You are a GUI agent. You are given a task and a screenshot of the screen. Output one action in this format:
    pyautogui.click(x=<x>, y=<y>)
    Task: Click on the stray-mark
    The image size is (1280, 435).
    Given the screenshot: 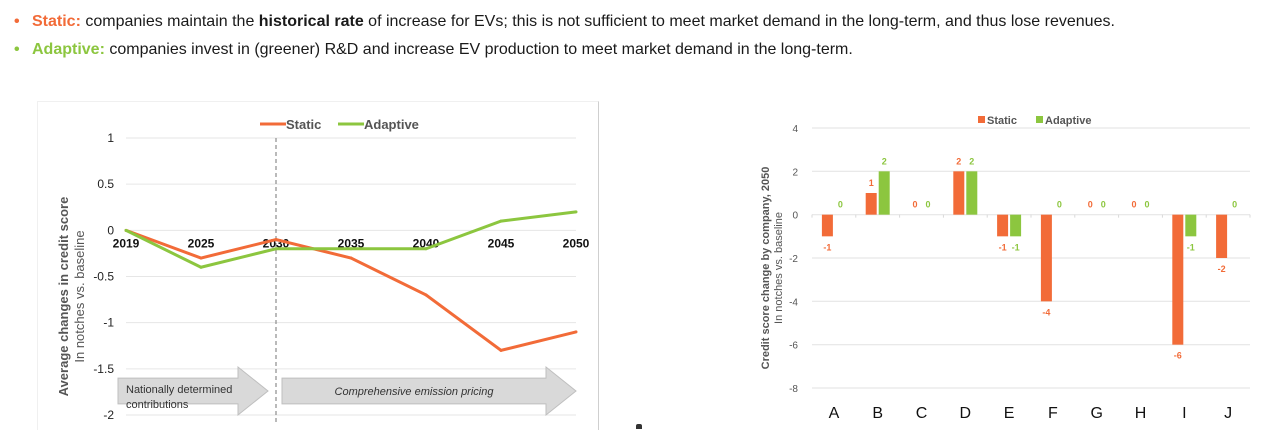 What is the action you would take?
    pyautogui.click(x=639, y=426)
    